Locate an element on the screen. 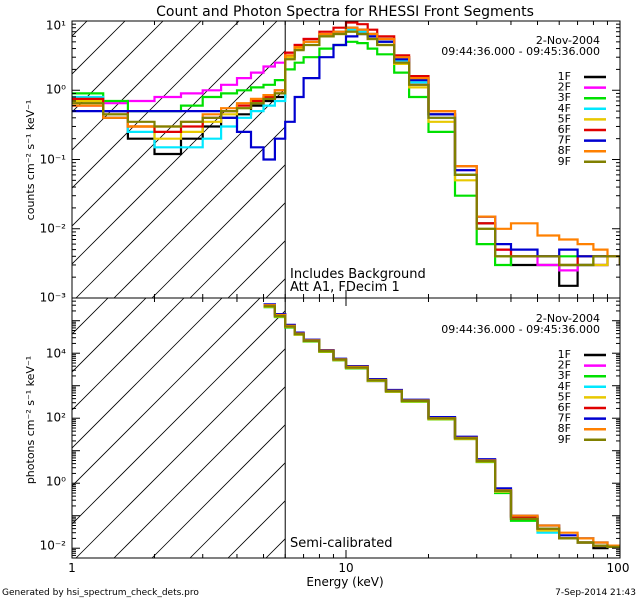 Image resolution: width=640 pixels, height=600 pixels. count-time-range: 09:44:36.000 - 09:45:36.000 is located at coordinates (520, 51).